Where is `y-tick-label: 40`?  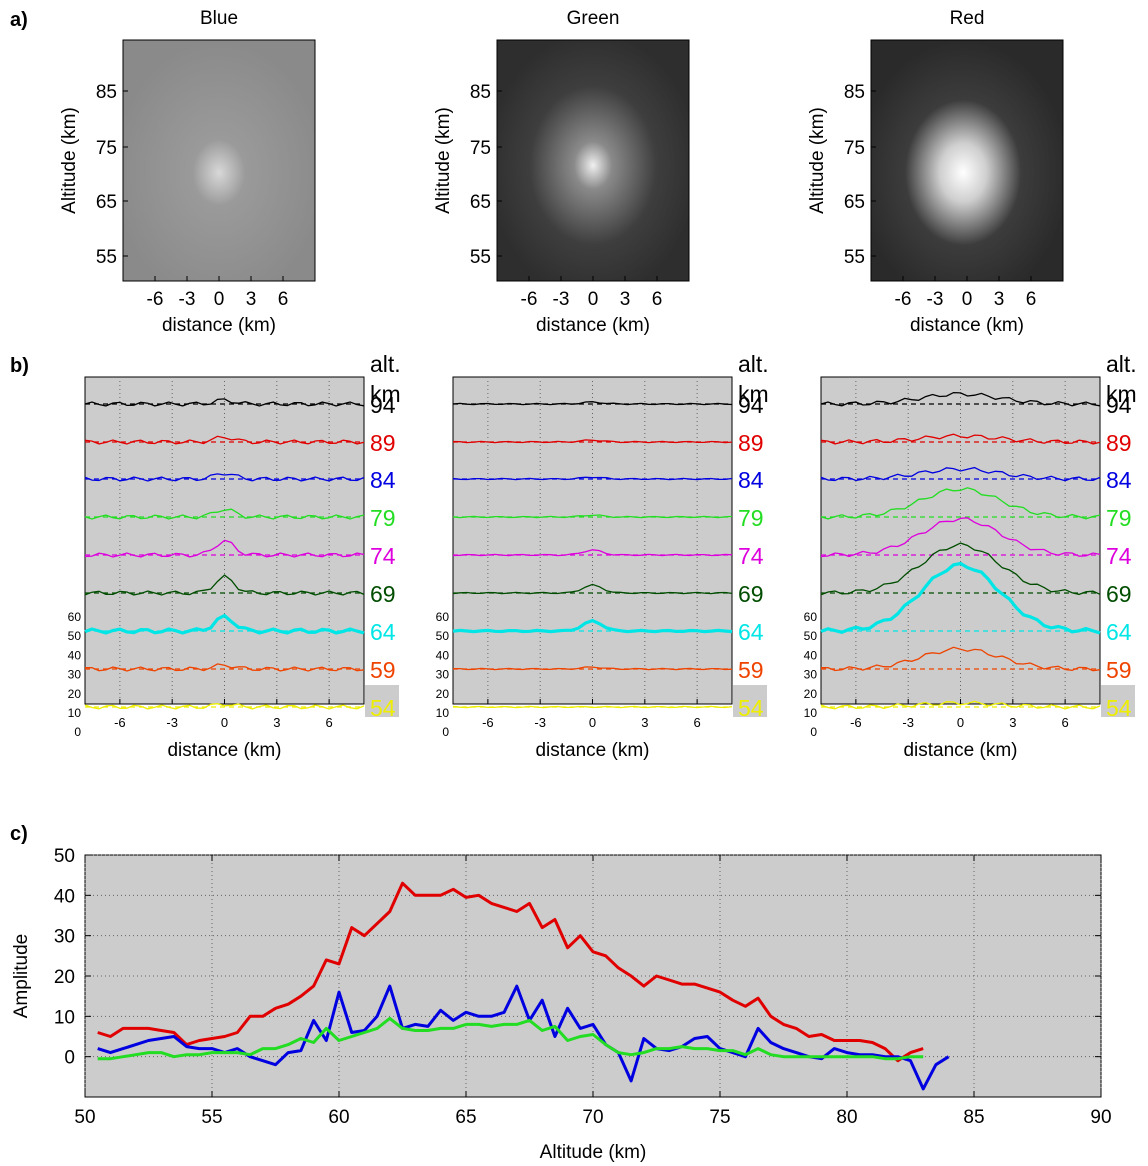 y-tick-label: 40 is located at coordinates (443, 655).